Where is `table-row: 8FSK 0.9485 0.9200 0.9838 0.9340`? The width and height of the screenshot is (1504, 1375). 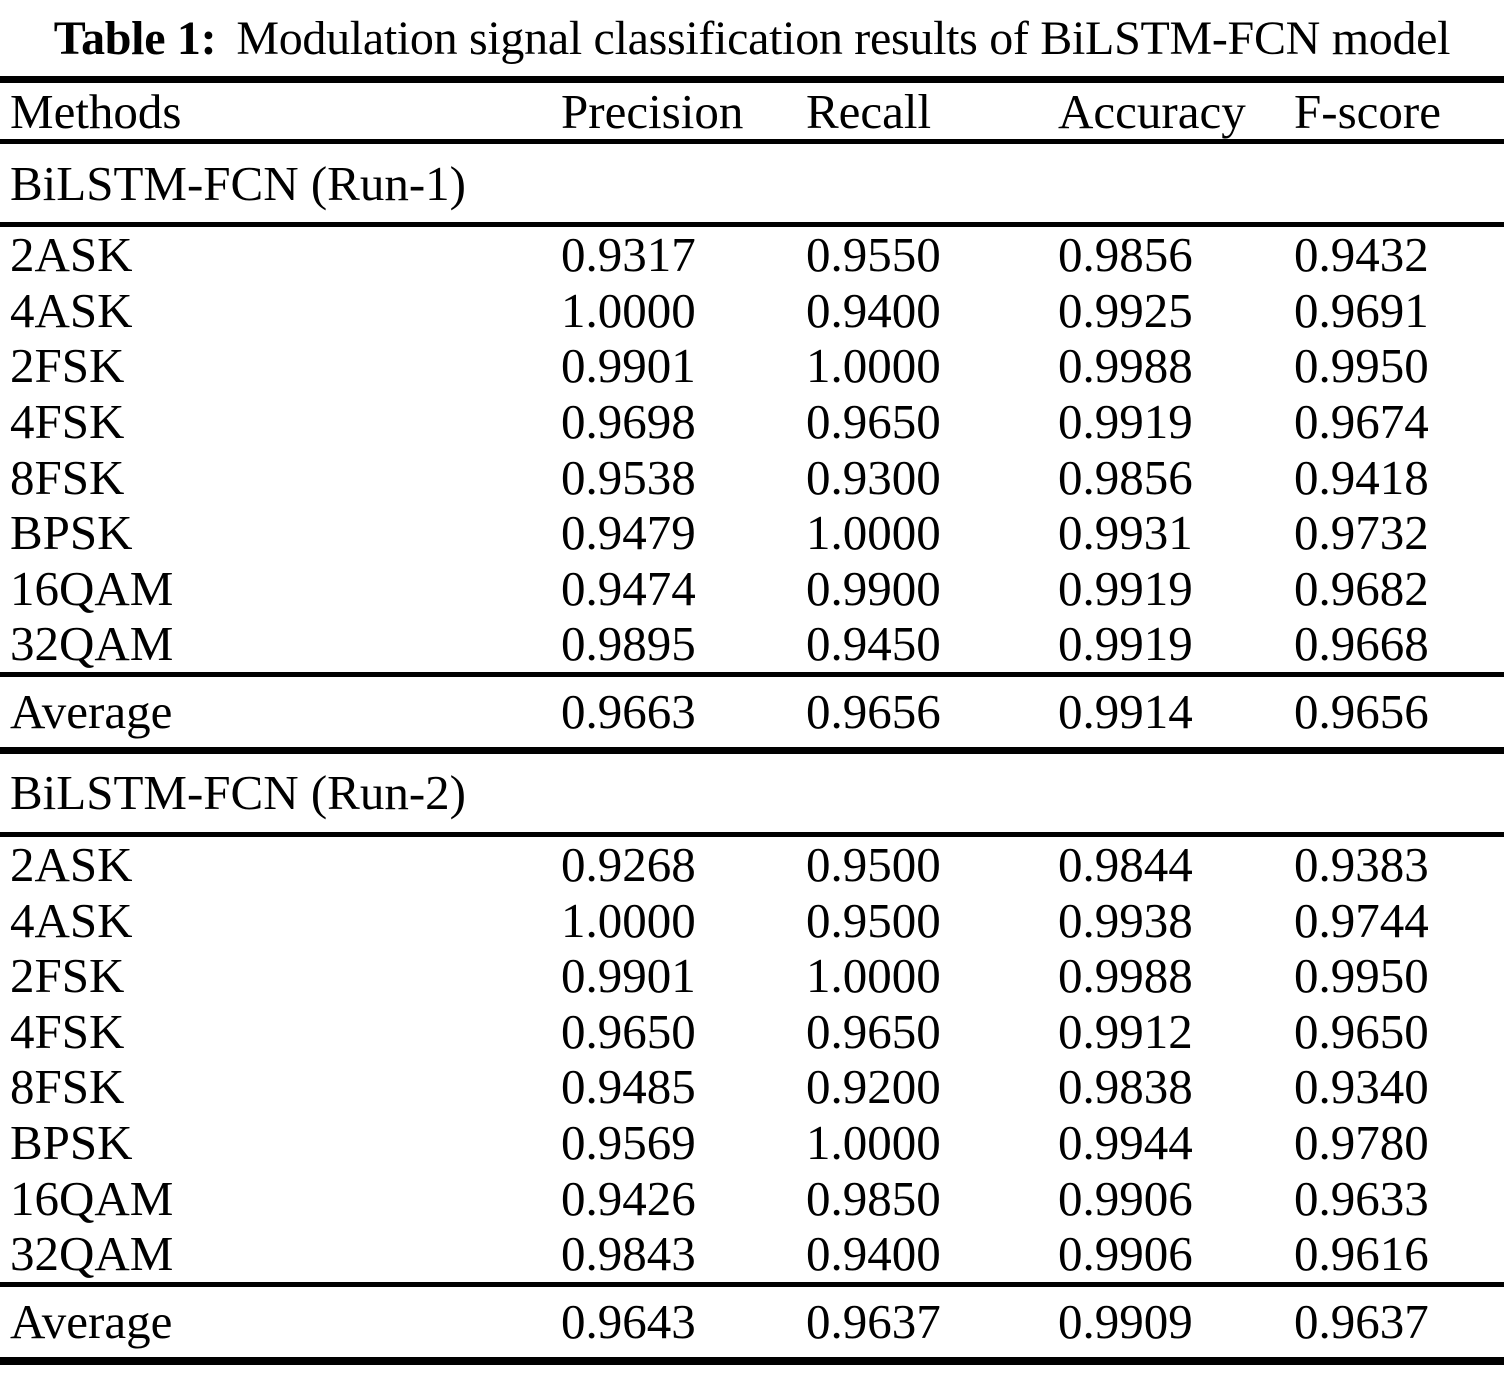
table-row: 8FSK 0.9485 0.9200 0.9838 0.9340 is located at coordinates (752, 1087).